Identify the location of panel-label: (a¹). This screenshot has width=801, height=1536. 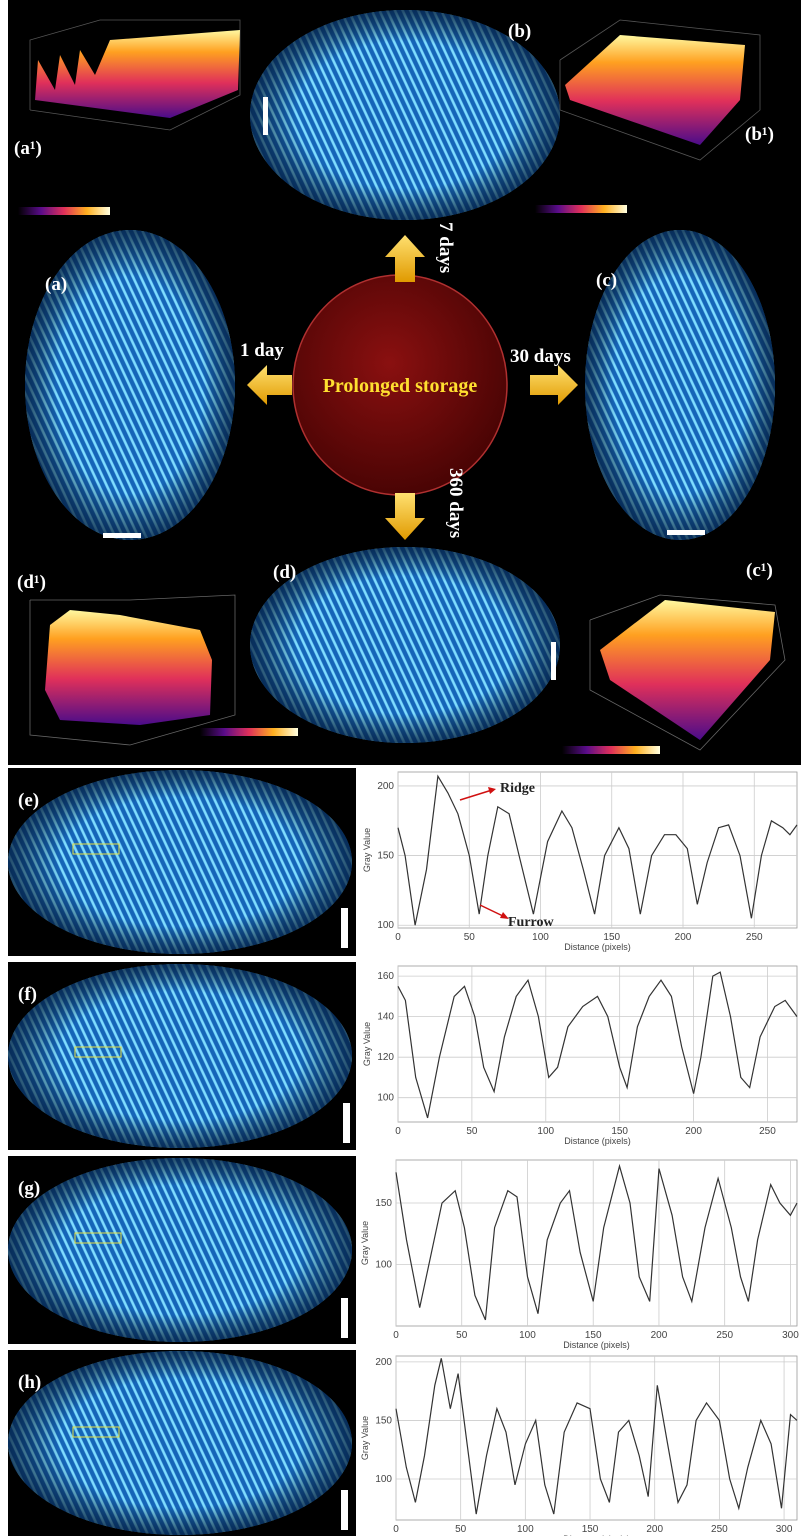
(28, 148).